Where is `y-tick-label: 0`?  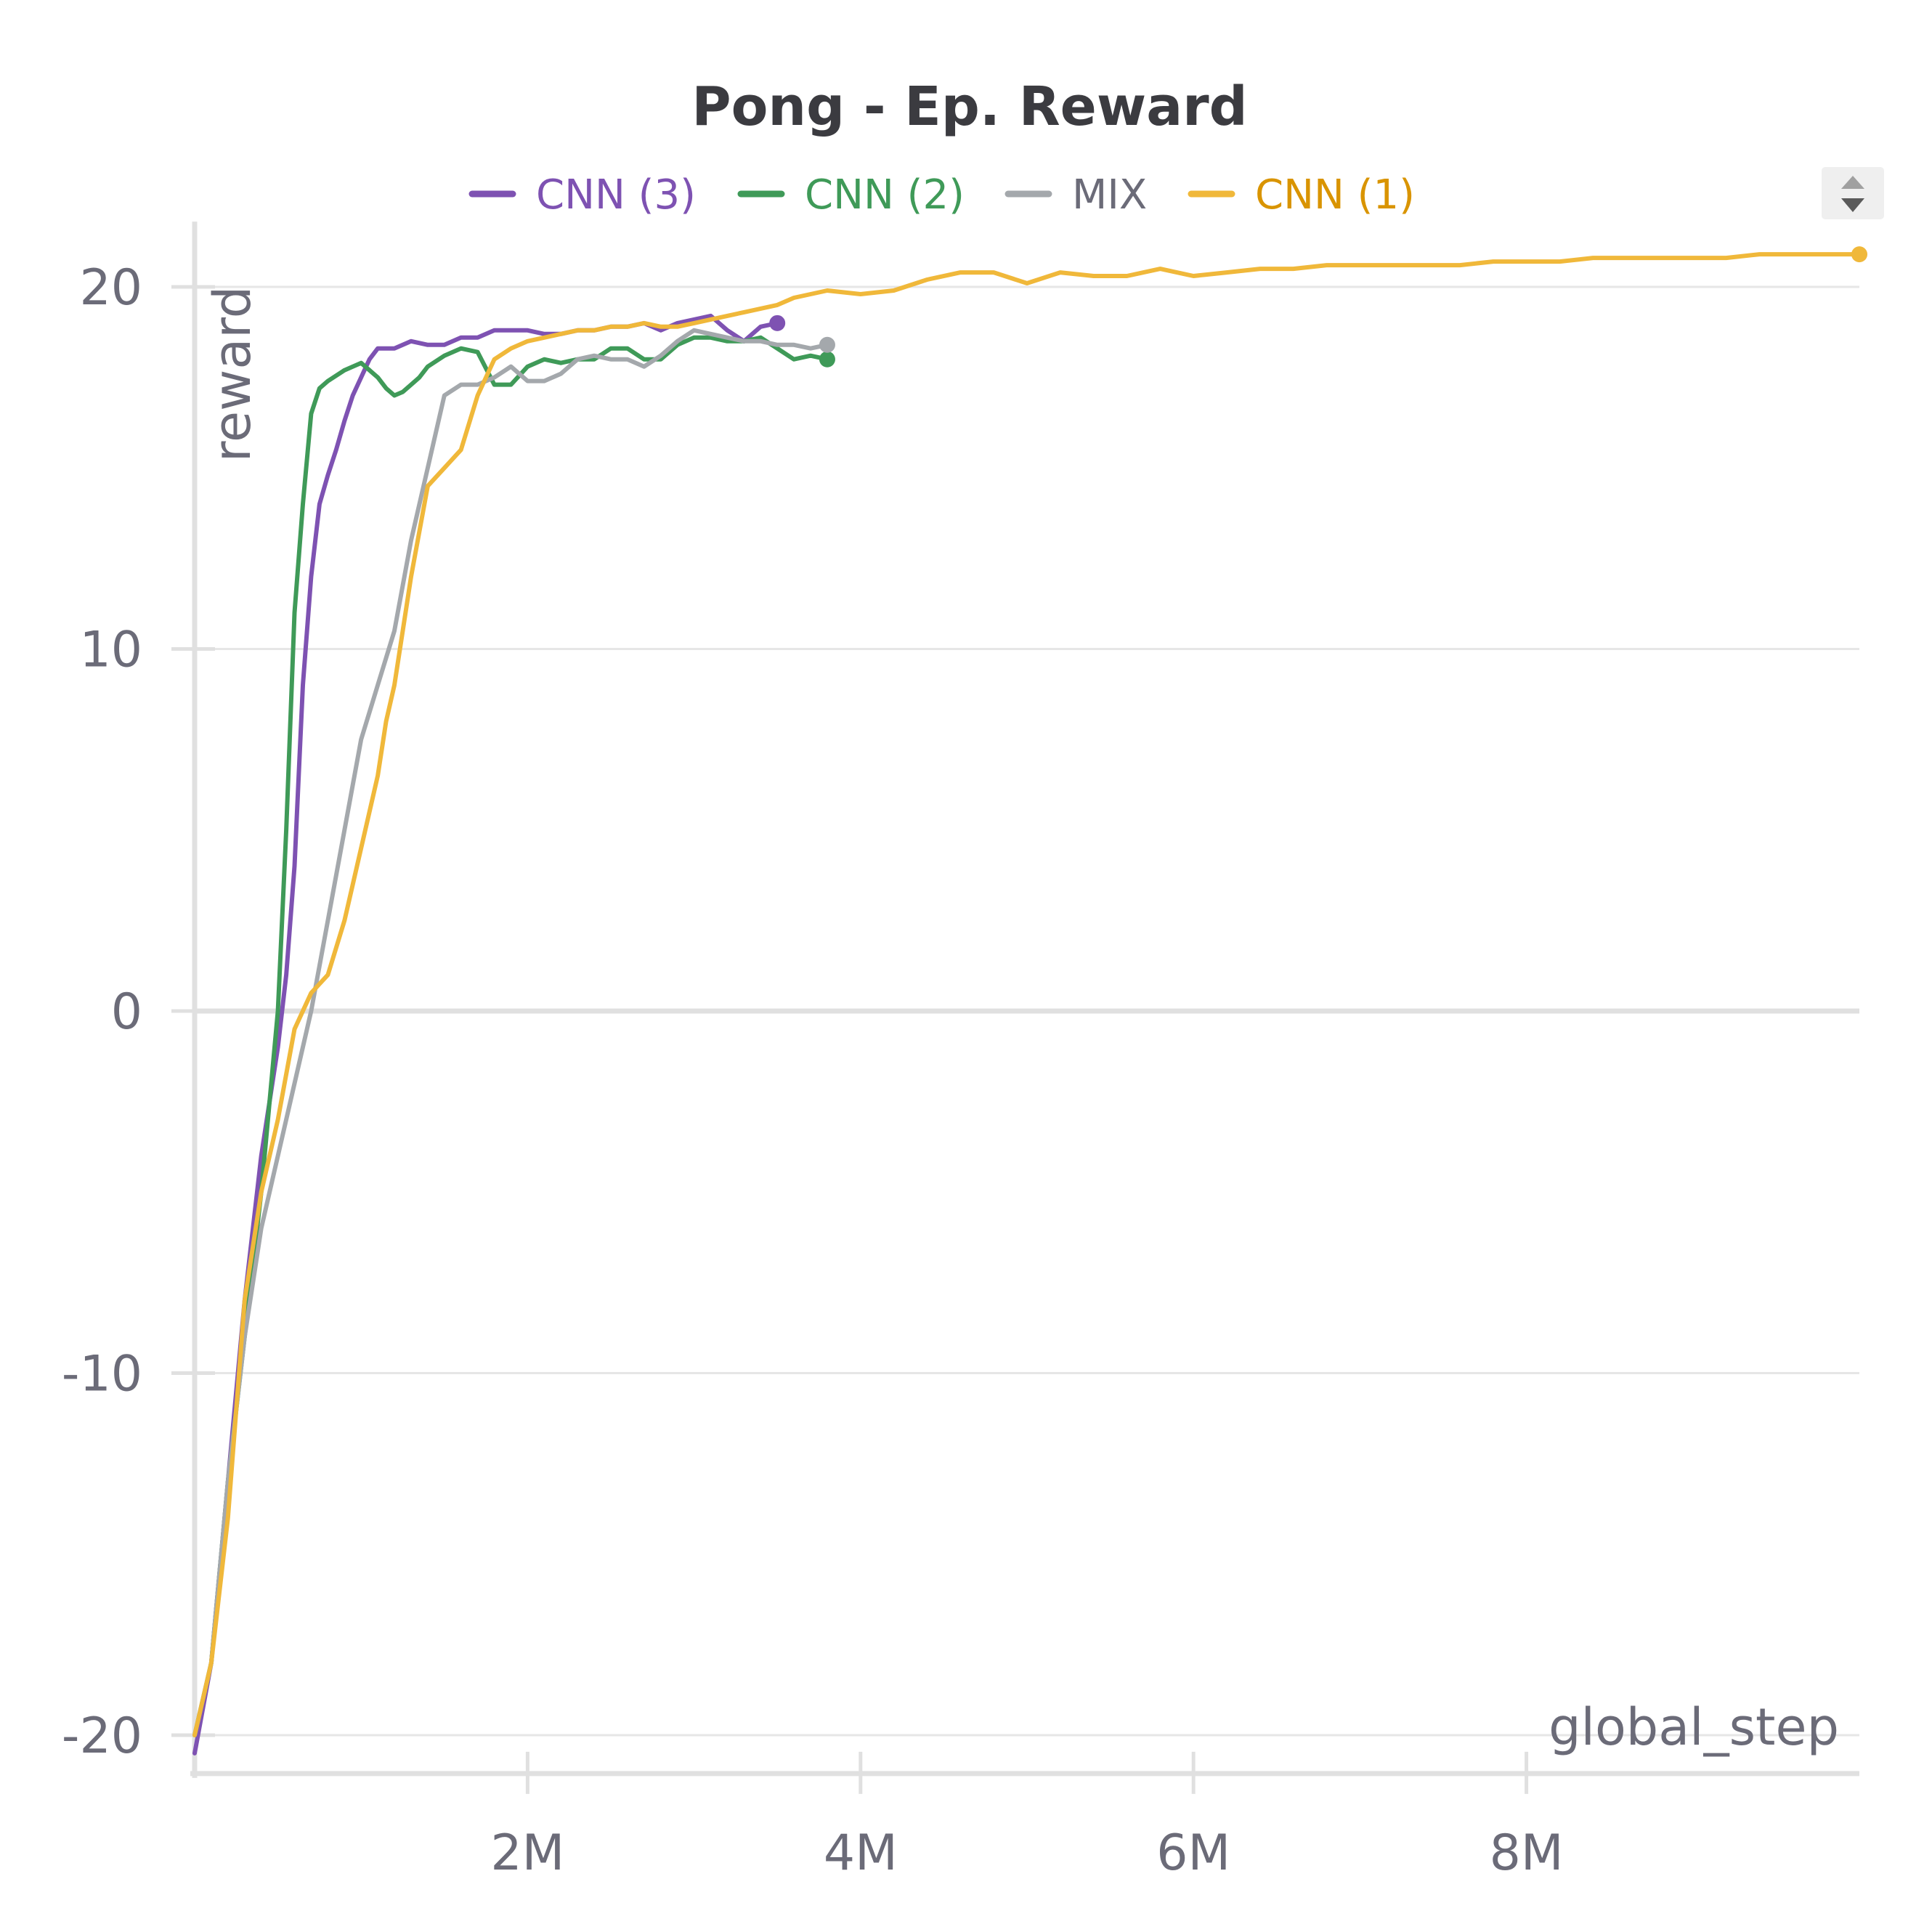 y-tick-label: 0 is located at coordinates (126, 1012).